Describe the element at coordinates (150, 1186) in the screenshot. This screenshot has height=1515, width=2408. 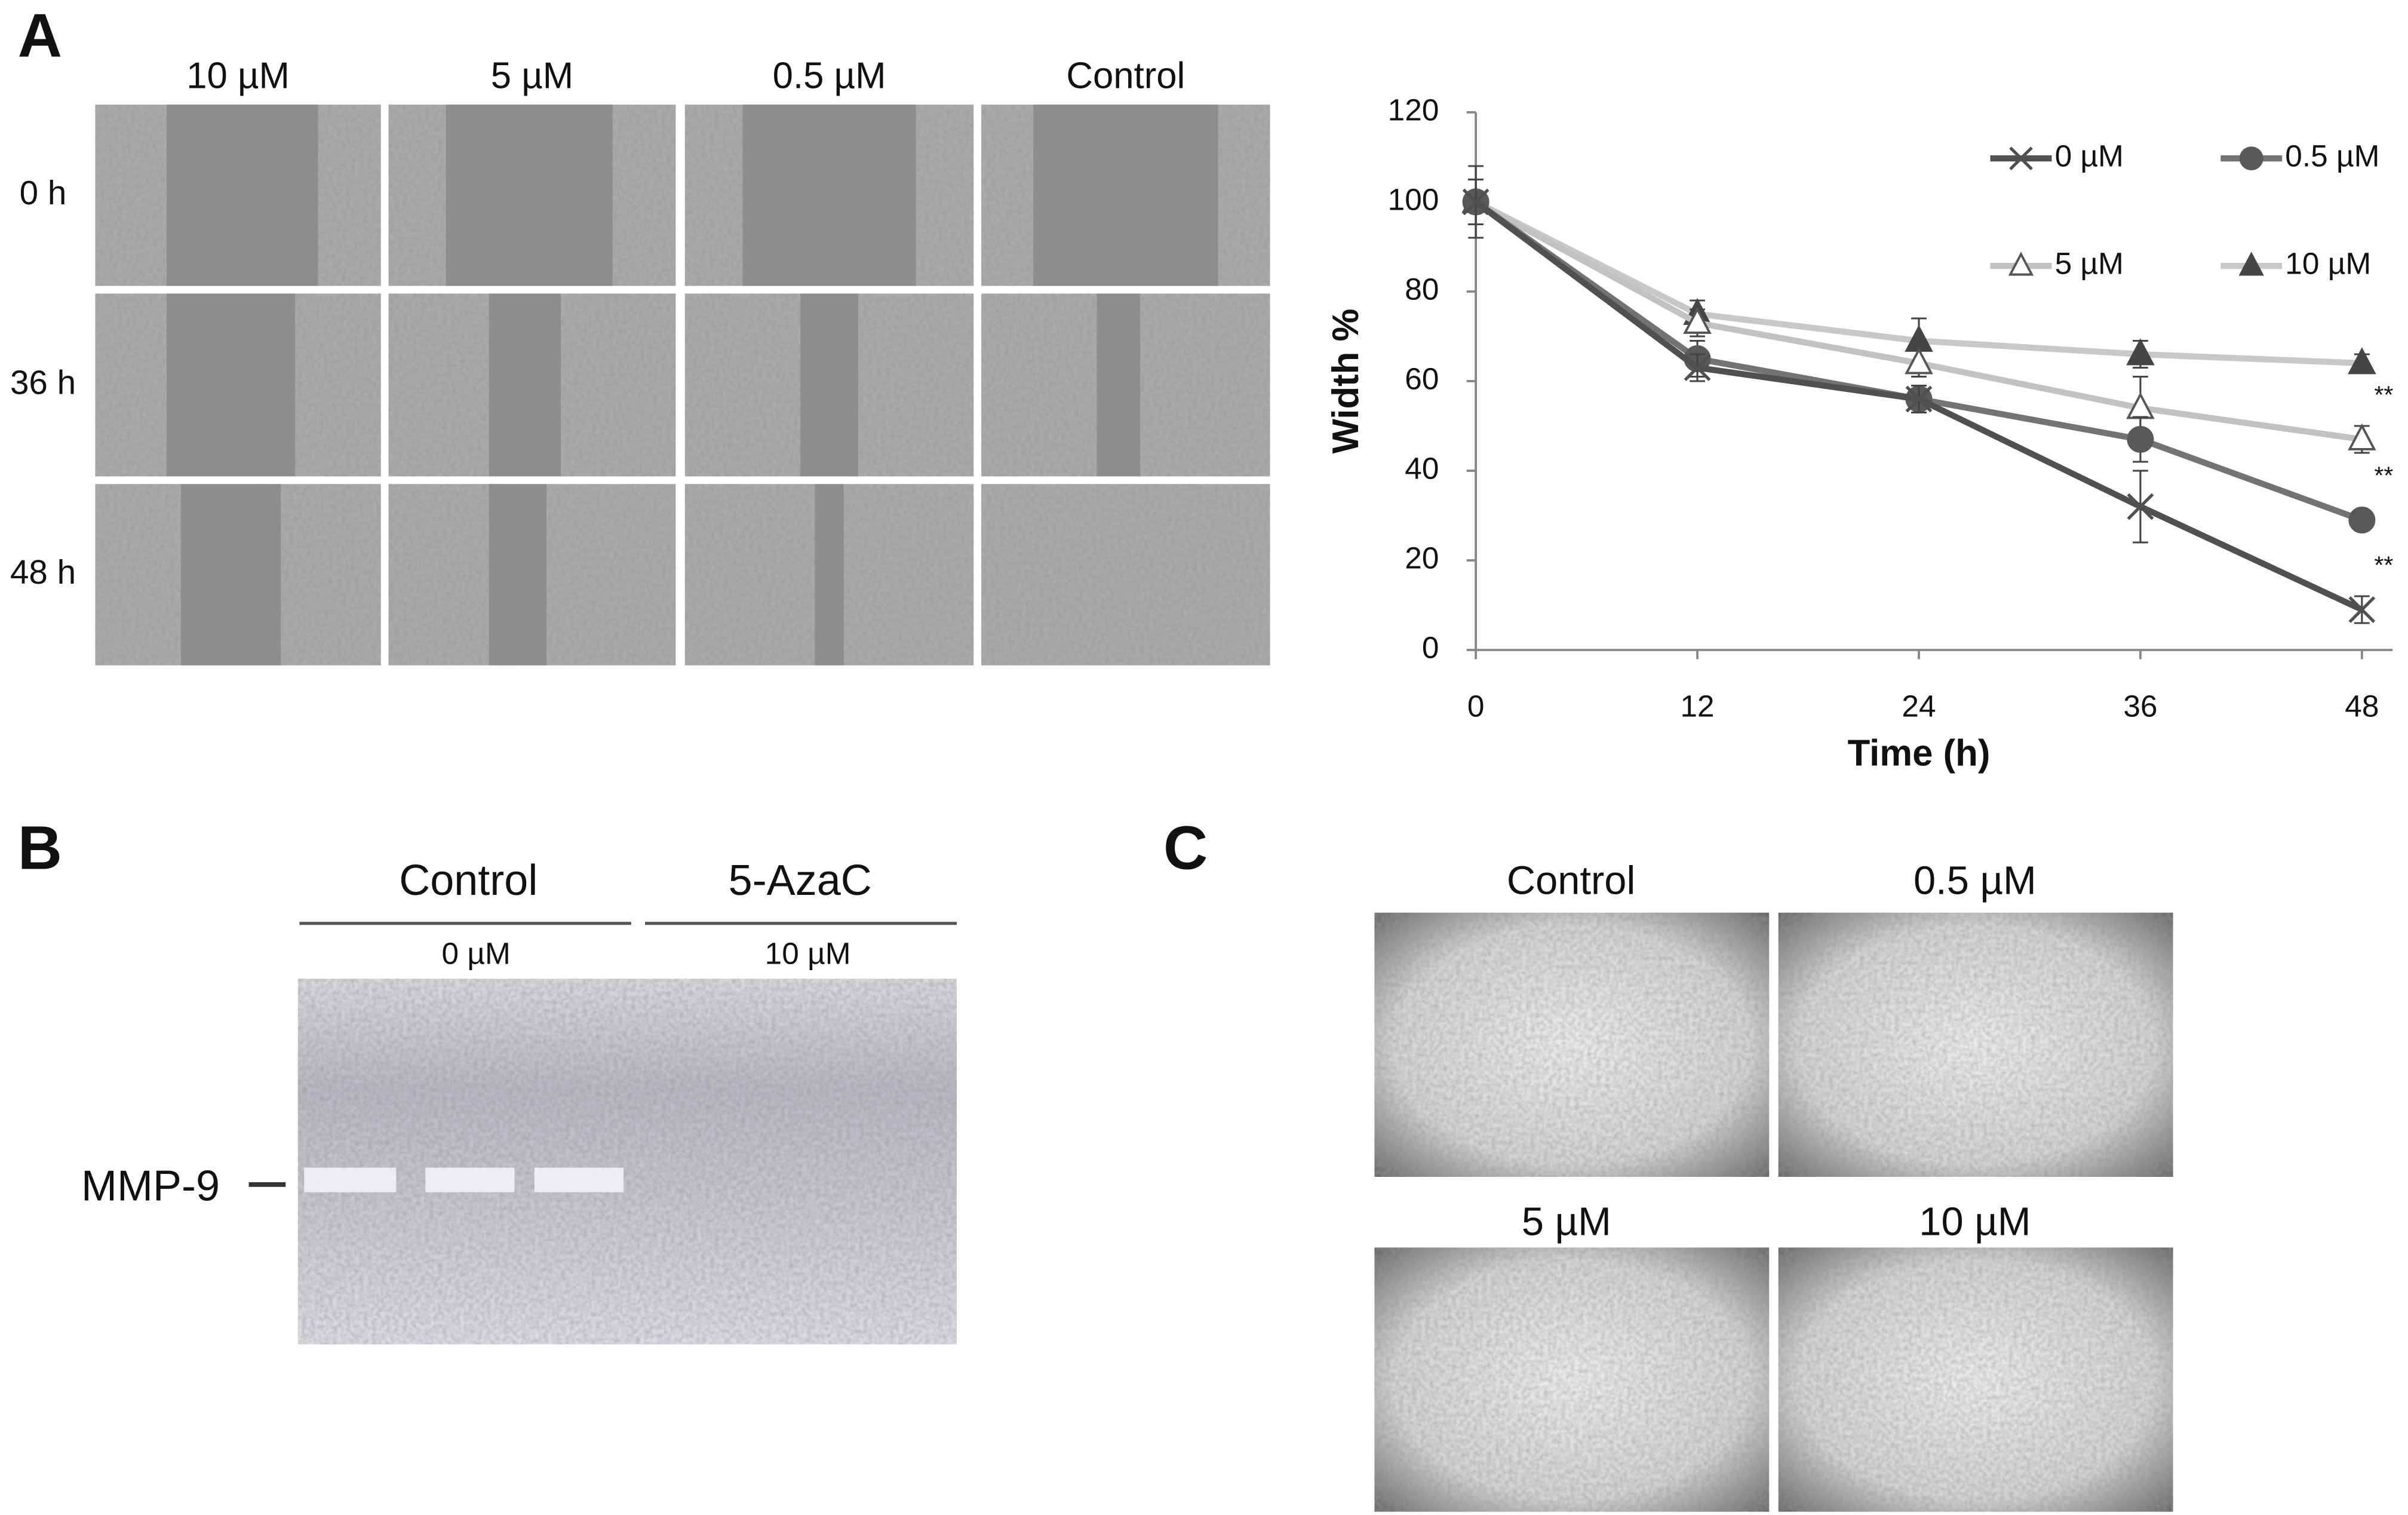
I see `gel-band-label: MMP-9` at that location.